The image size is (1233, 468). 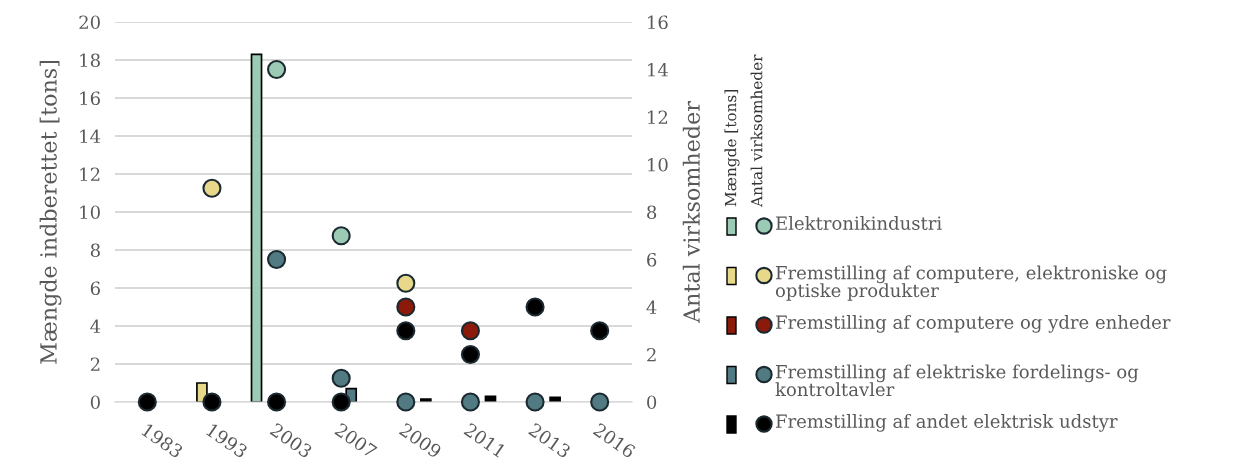 I want to click on y2-tick-label: 12, so click(x=658, y=117).